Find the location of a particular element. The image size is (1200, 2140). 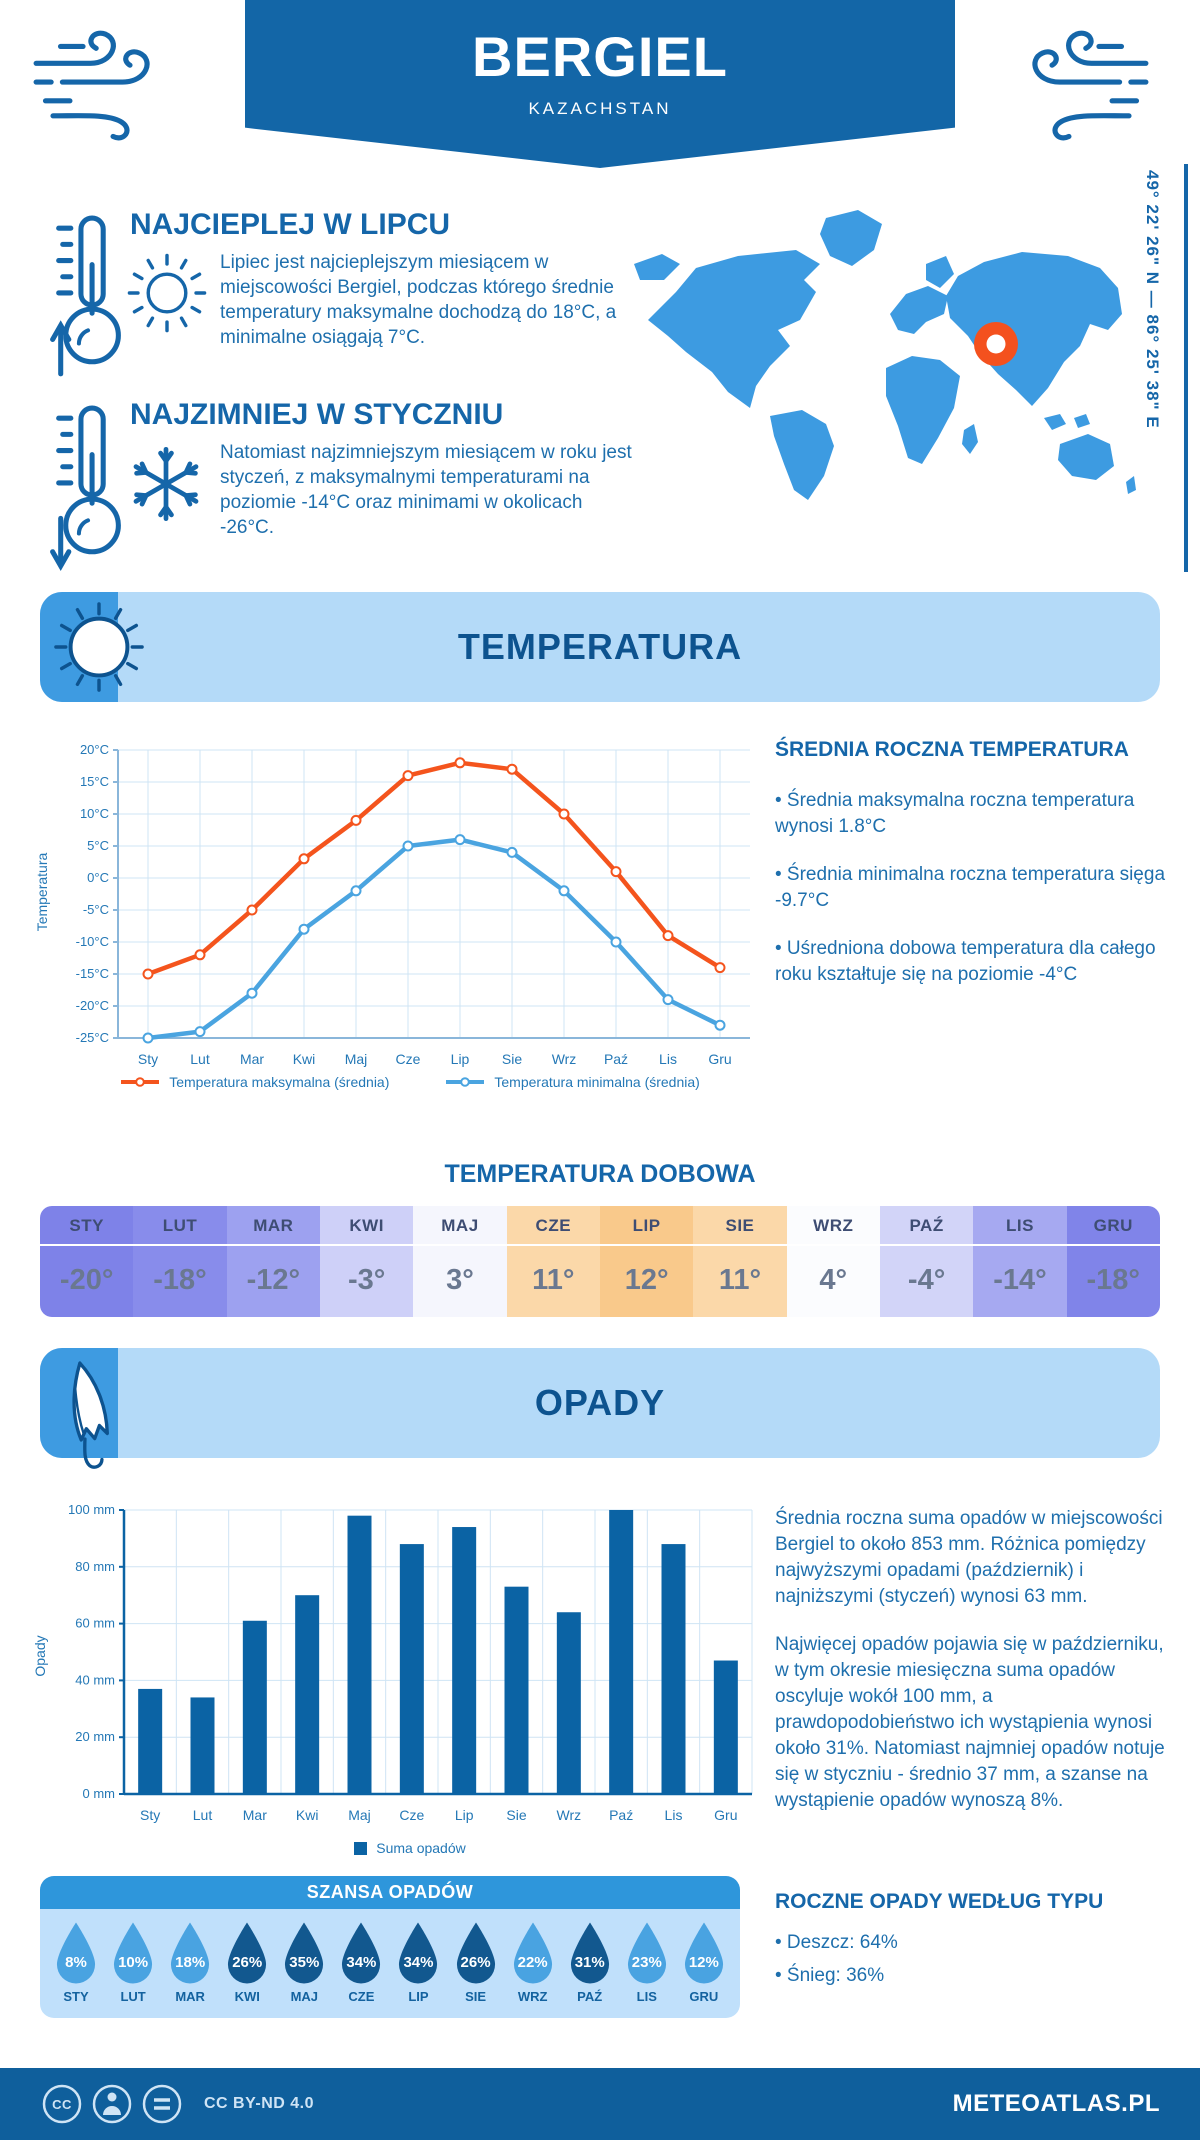

drop-month: GRU is located at coordinates (704, 1996).